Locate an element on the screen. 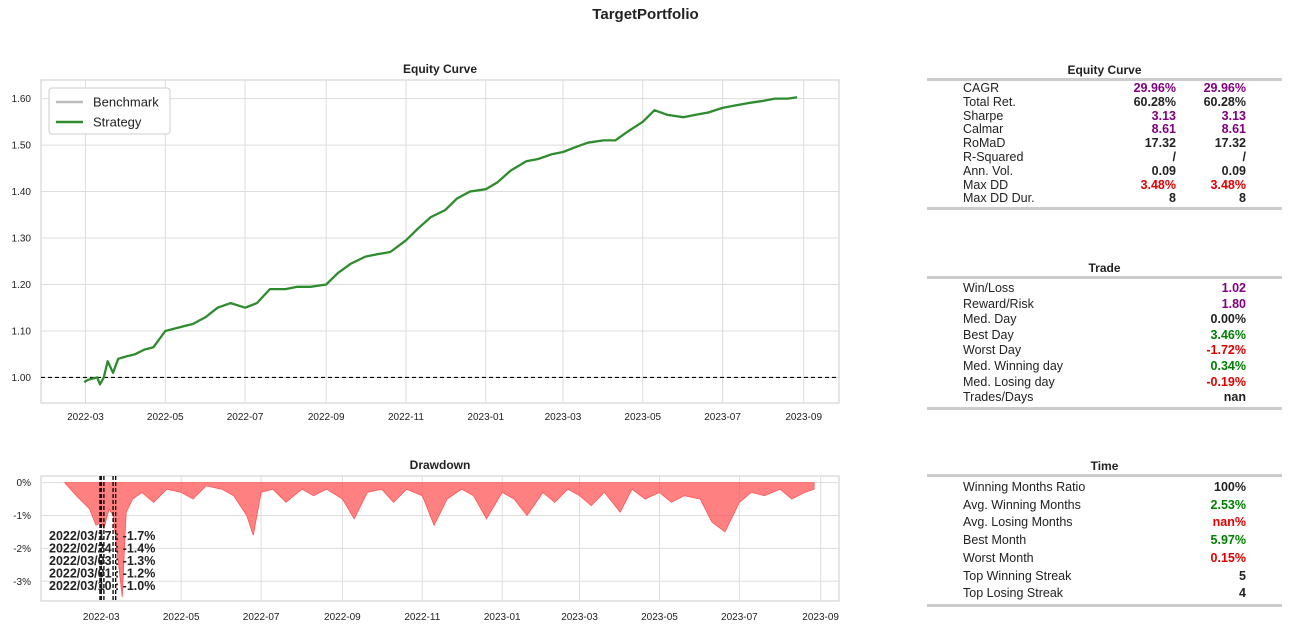 The width and height of the screenshot is (1291, 631). drawdown-annotation: 2022/03/01 : -1.2% is located at coordinates (102, 574).